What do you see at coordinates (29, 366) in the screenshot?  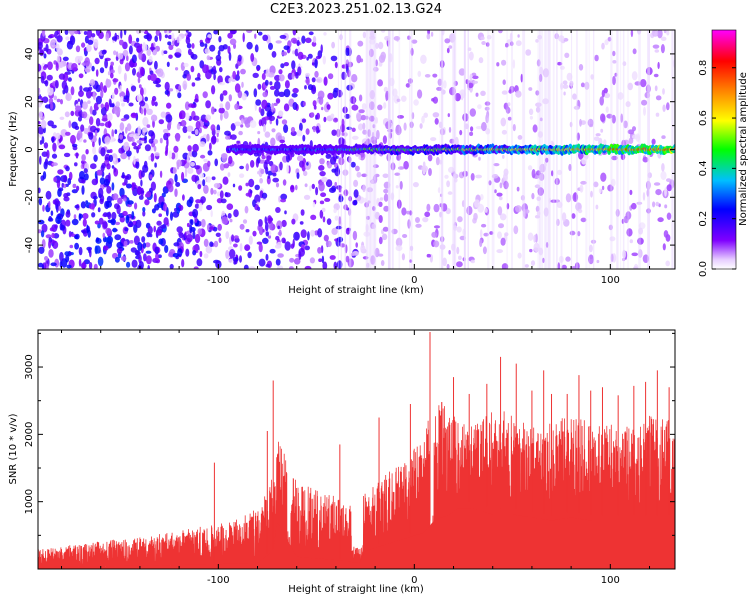 I see `y-tick-label: 3000` at bounding box center [29, 366].